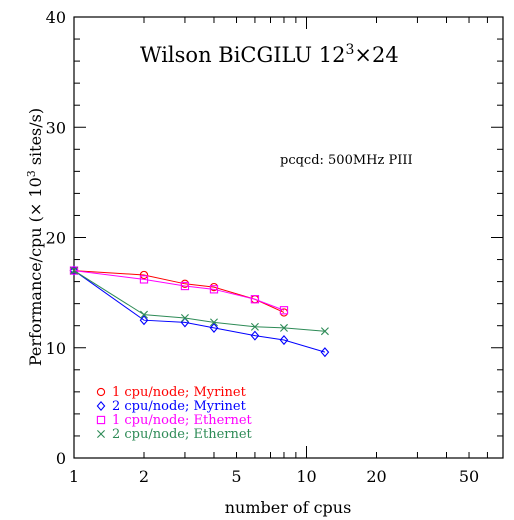 The height and width of the screenshot is (520, 514). Describe the element at coordinates (35, 139) in the screenshot. I see `y-axis-label-suffix: sites/s)` at that location.